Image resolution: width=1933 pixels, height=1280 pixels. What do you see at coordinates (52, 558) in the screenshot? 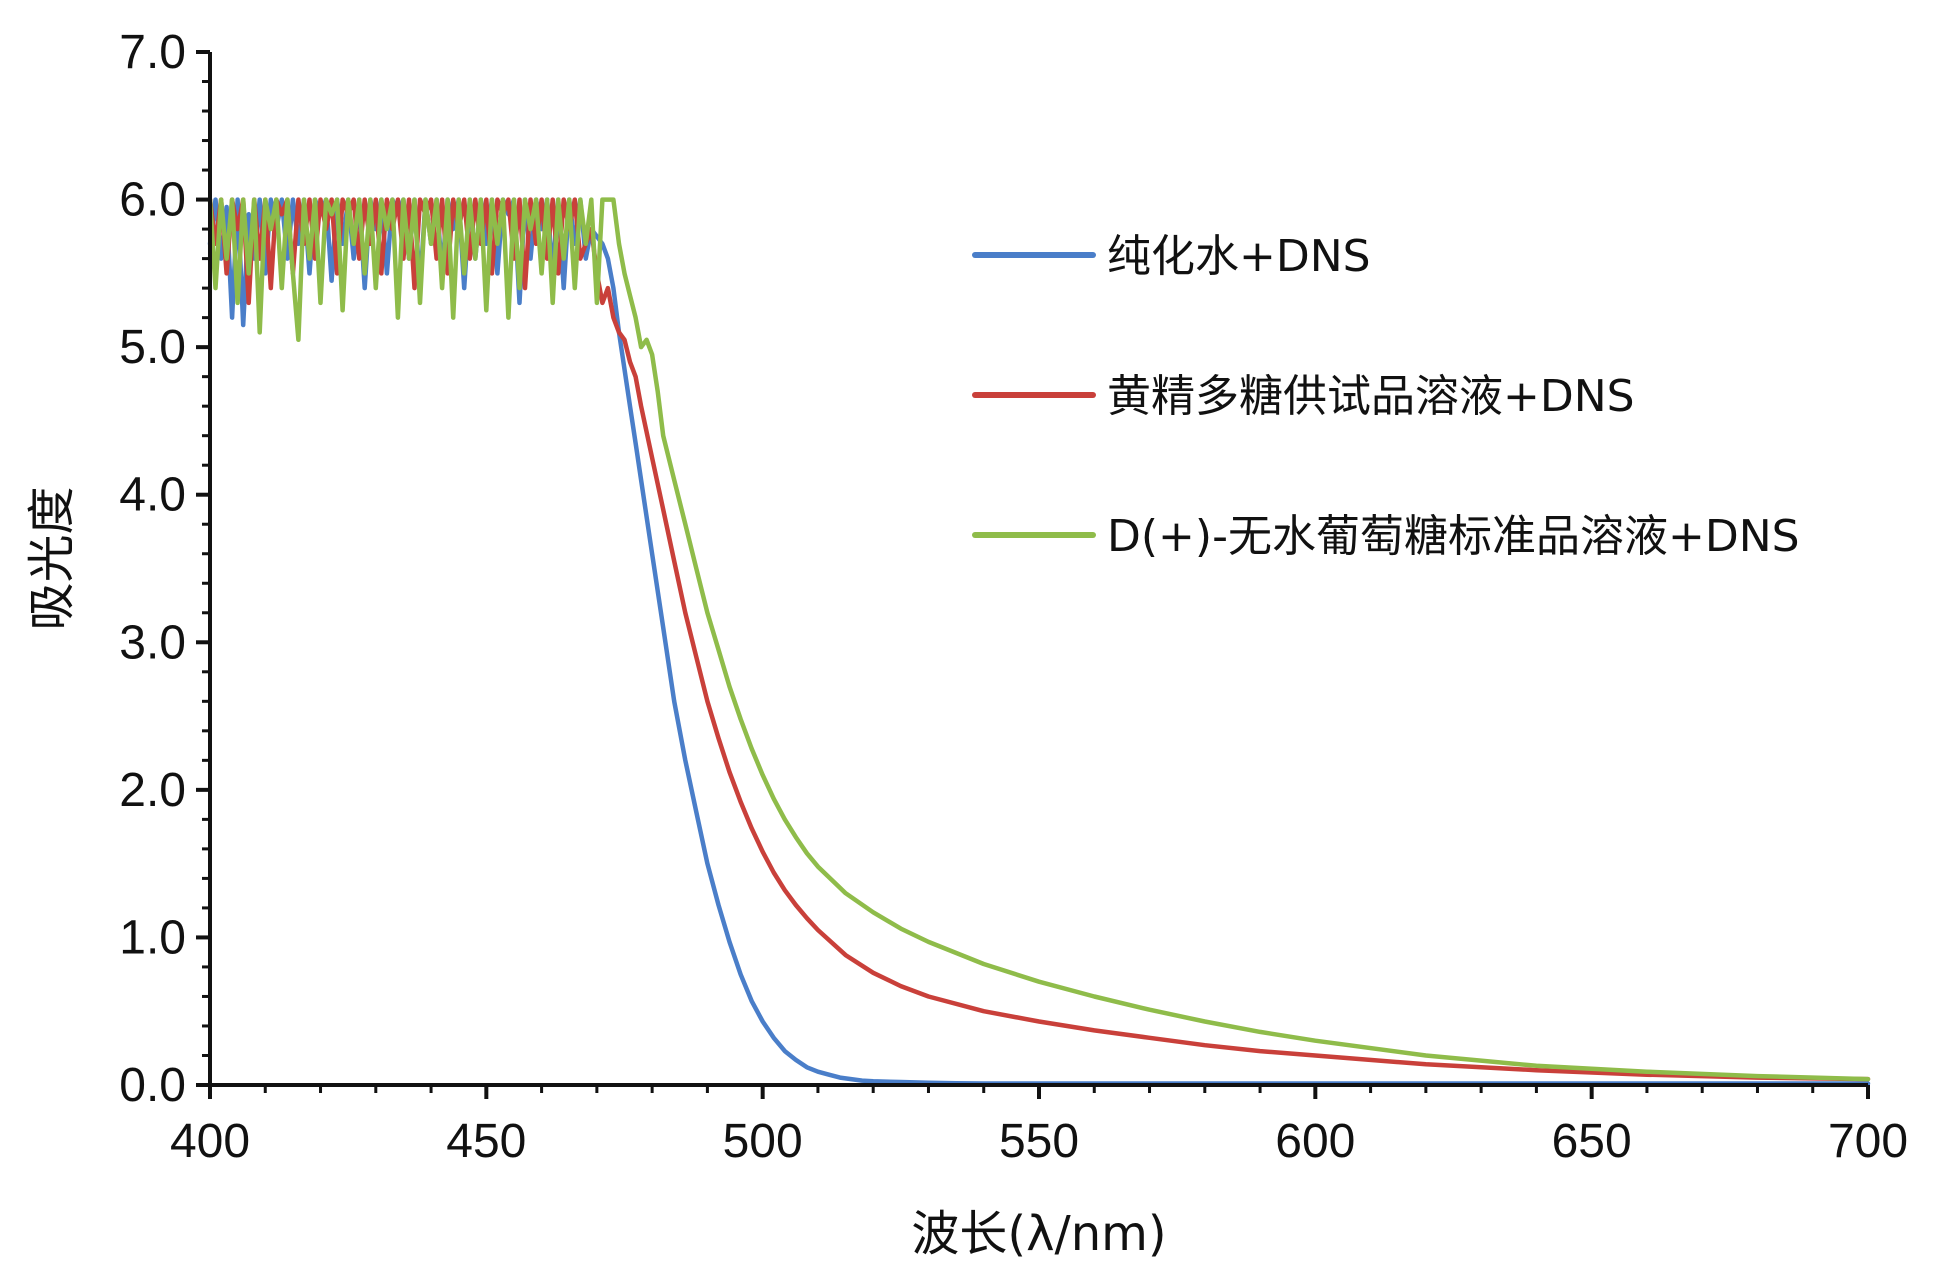
I see `y-axis-title: 吸光度` at bounding box center [52, 558].